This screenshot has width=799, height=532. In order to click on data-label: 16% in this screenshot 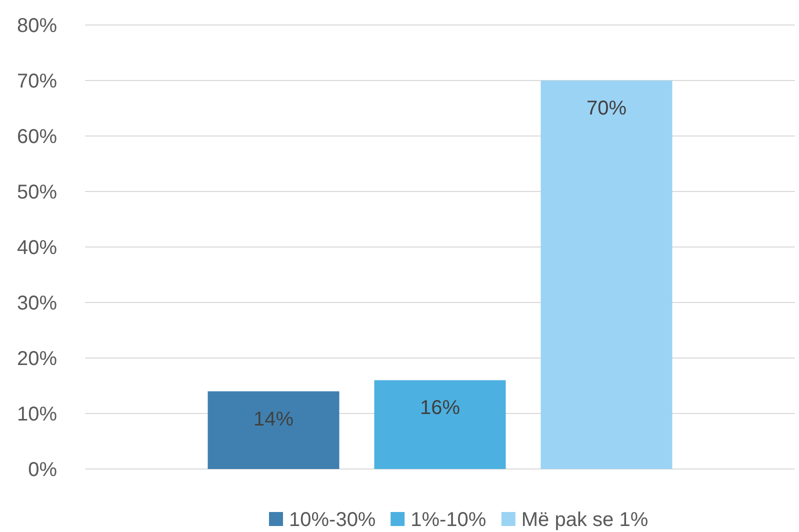, I will do `click(440, 408)`.